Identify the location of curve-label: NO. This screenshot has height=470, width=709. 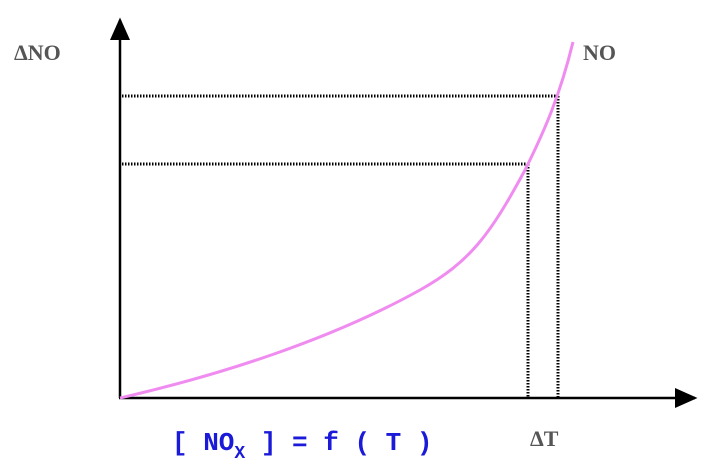
(599, 52).